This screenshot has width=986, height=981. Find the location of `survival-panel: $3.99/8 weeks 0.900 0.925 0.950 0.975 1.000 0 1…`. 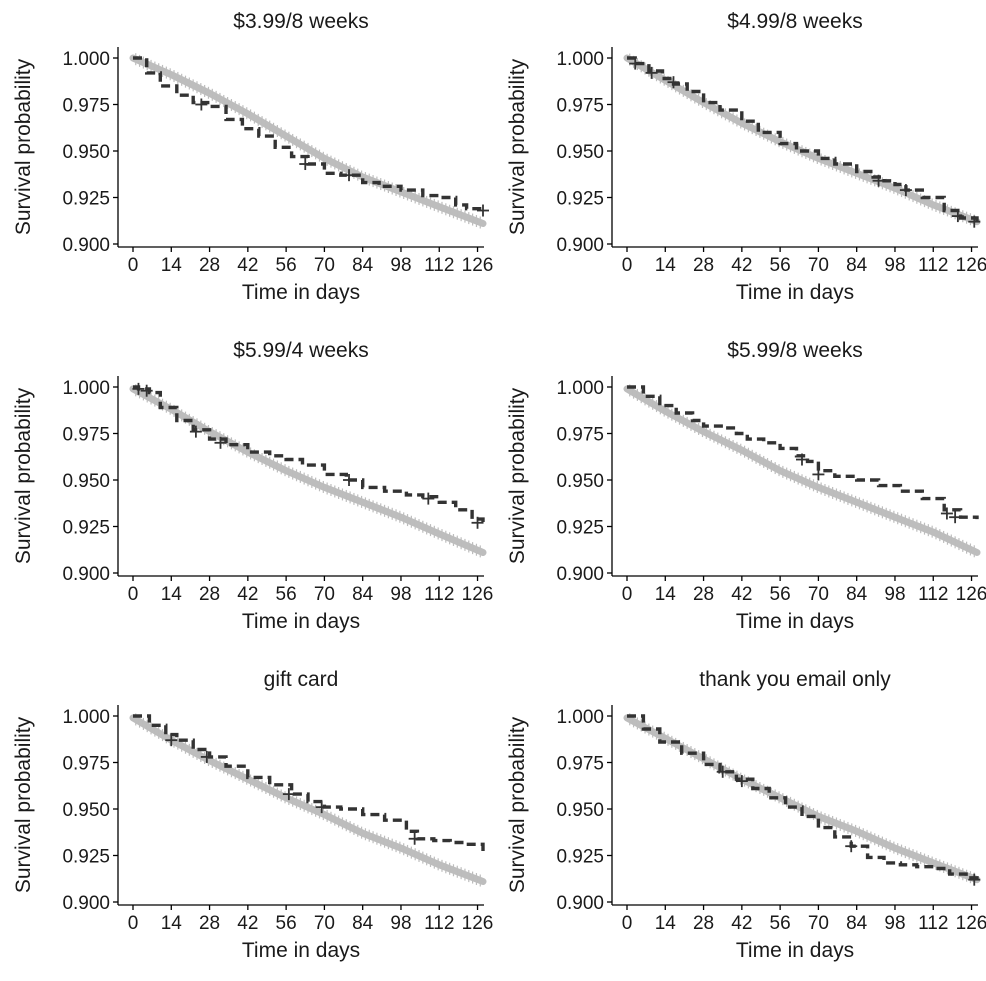

survival-panel: $3.99/8 weeks 0.900 0.925 0.950 0.975 1.000 0 1… is located at coordinates (252, 157).